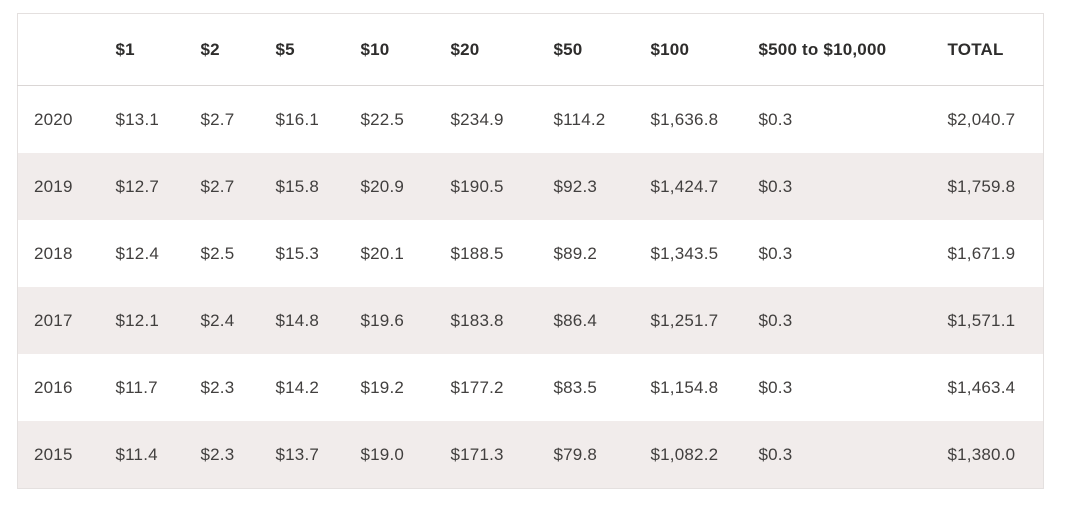 Image resolution: width=1080 pixels, height=507 pixels. What do you see at coordinates (382, 454) in the screenshot?
I see `table-cell: $19.0` at bounding box center [382, 454].